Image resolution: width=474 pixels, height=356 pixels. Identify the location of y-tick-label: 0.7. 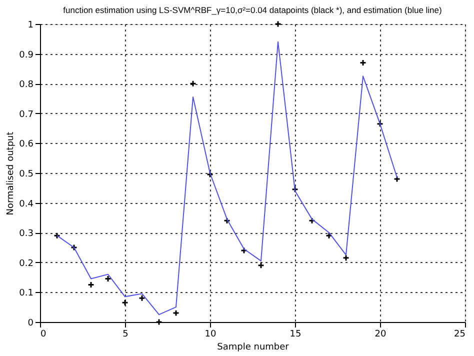
(26, 115).